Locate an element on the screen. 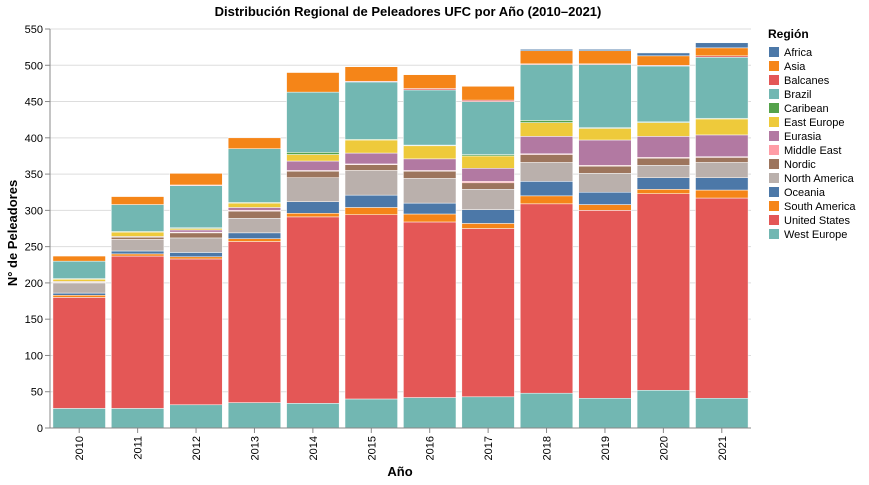 This screenshot has height=485, width=869. x-tick-label: 2010 is located at coordinates (80, 448).